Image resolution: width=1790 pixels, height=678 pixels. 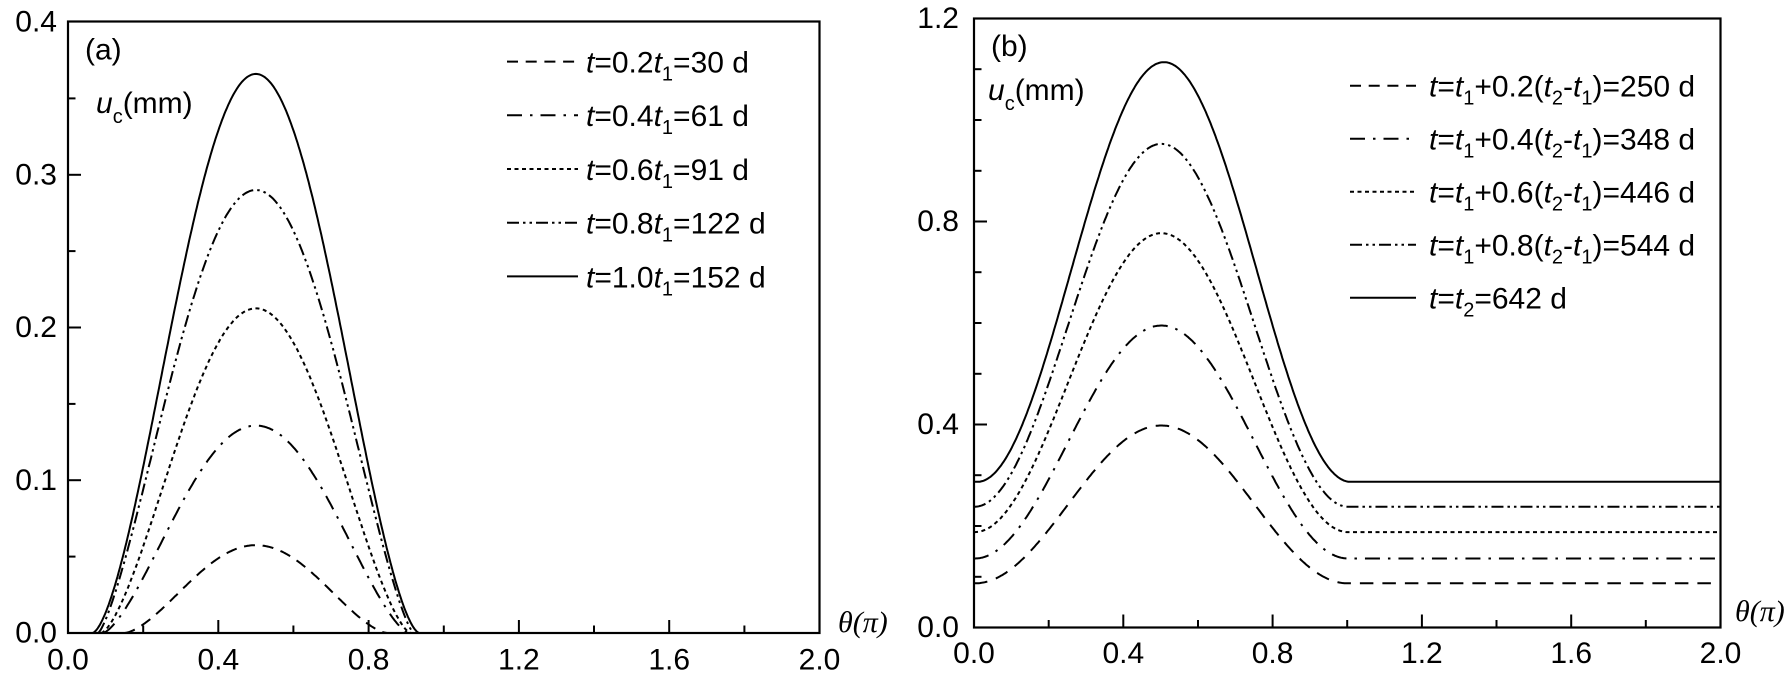 What do you see at coordinates (36, 480) in the screenshot?
I see `svg-text: 0.1` at bounding box center [36, 480].